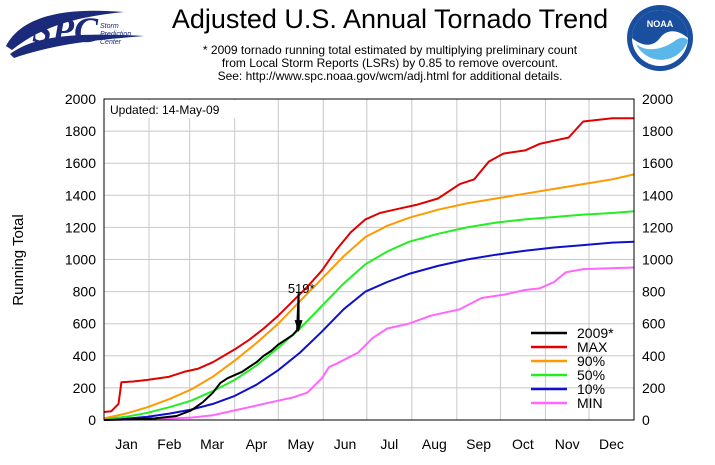  I want to click on x-tick-label: May, so click(301, 444).